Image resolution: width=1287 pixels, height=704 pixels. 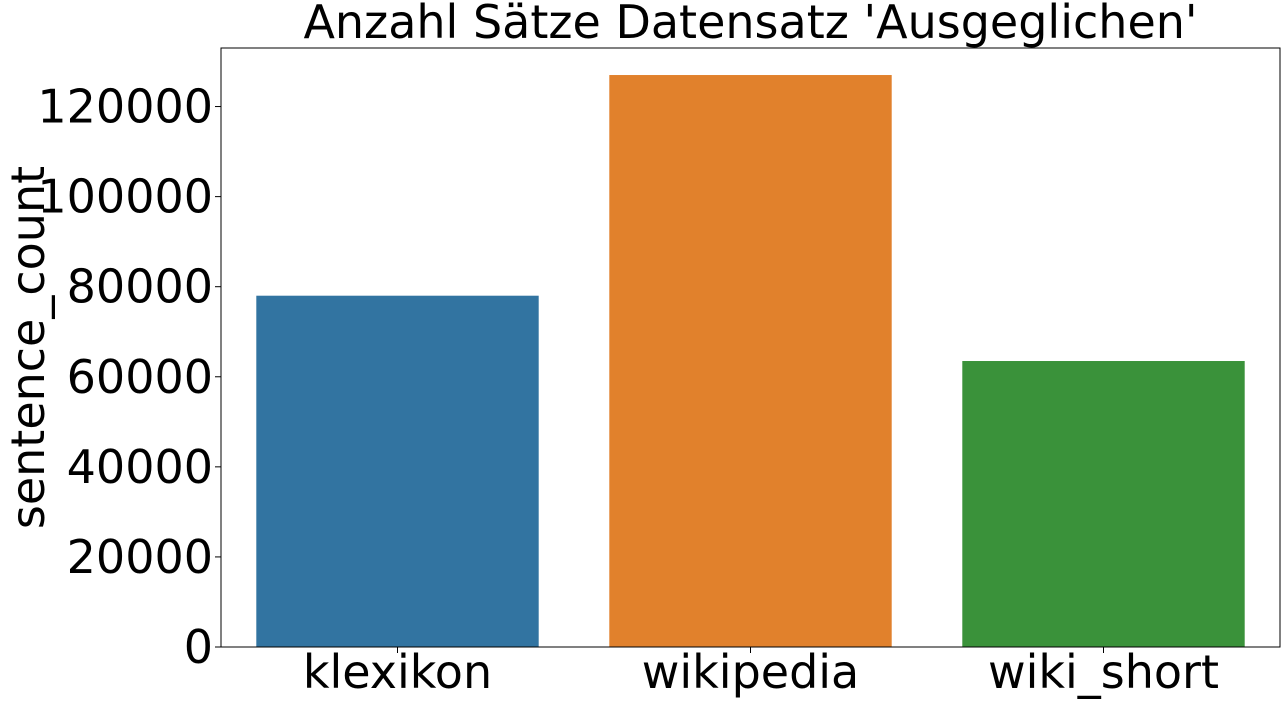 What do you see at coordinates (140, 467) in the screenshot?
I see `y-tick-label: 40000` at bounding box center [140, 467].